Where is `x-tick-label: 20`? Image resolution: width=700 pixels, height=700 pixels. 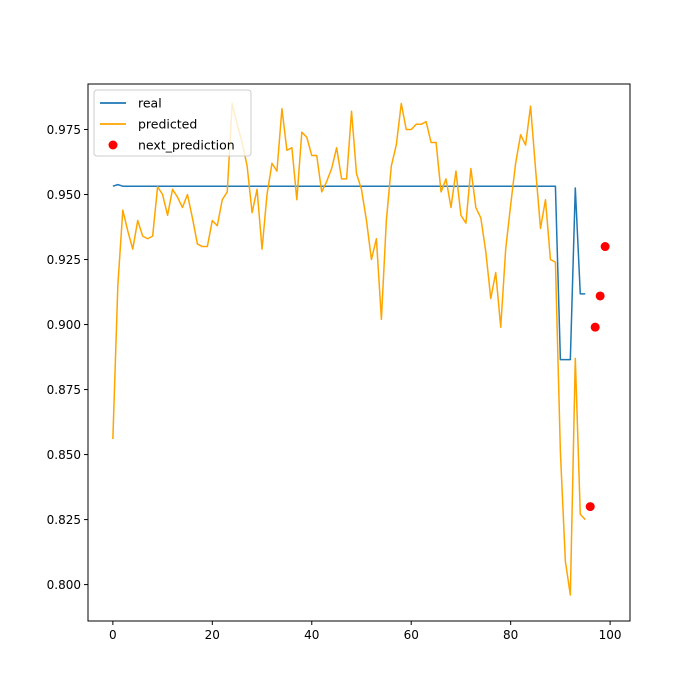
x-tick-label: 20 is located at coordinates (212, 635).